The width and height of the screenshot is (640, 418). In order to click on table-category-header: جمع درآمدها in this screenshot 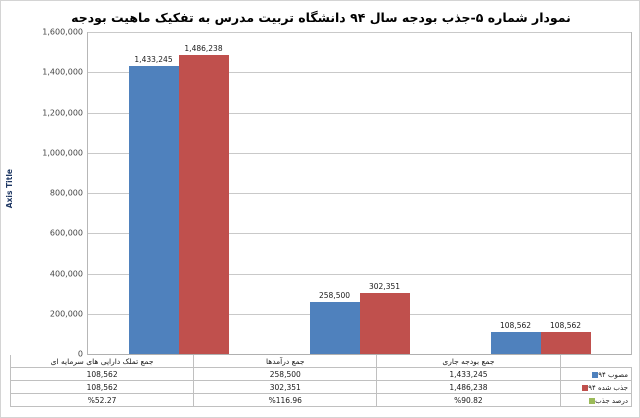, I will do `click(285, 361)`.